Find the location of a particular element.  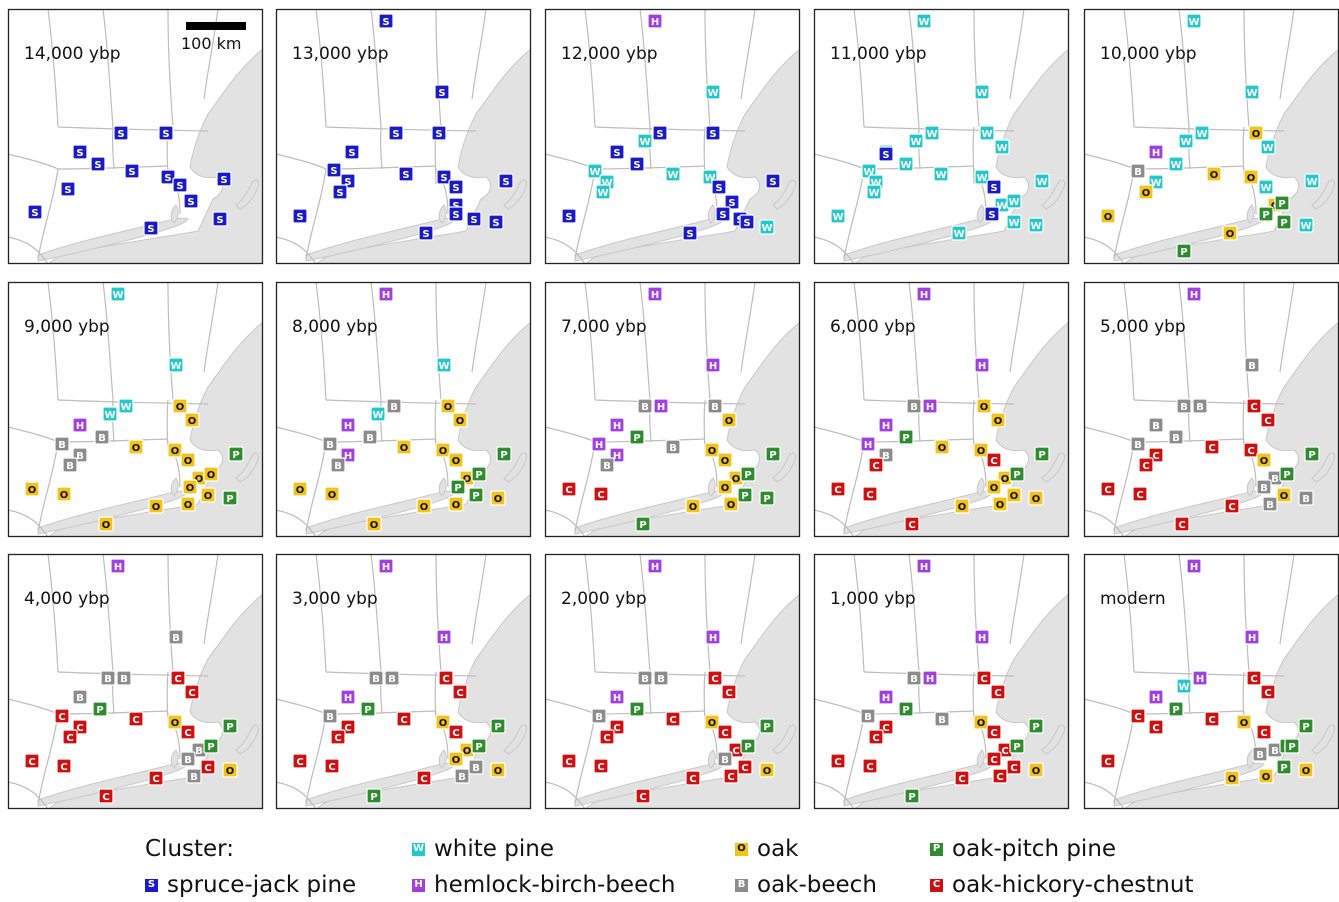

site-marker: H is located at coordinates (655, 566).